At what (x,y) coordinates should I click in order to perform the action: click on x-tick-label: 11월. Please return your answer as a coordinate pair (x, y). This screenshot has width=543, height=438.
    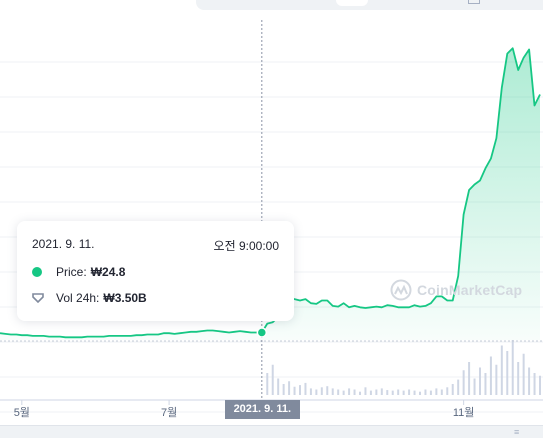
    Looking at the image, I should click on (464, 412).